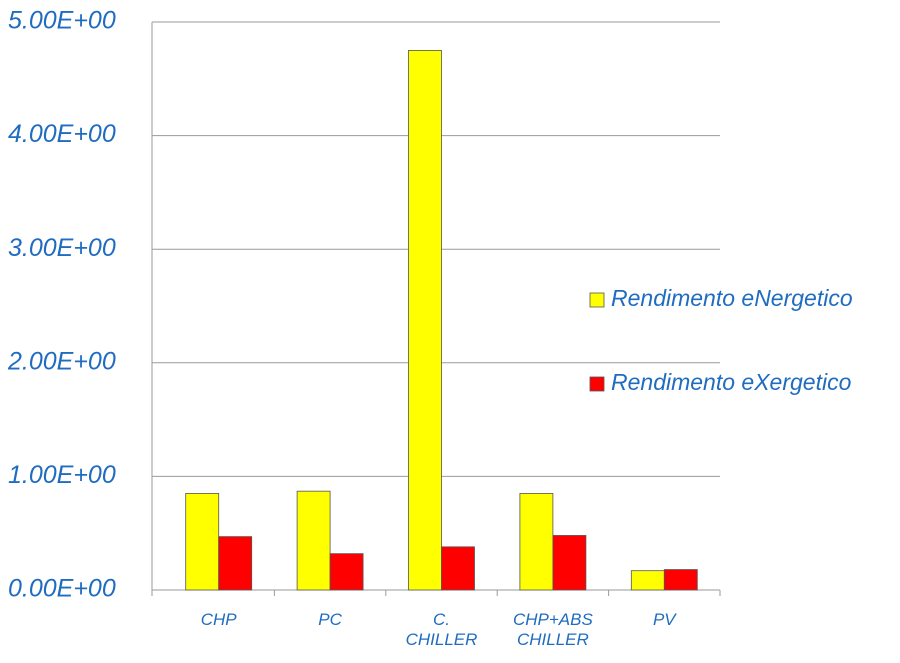 The image size is (900, 663). I want to click on y-tick-label: 5.00E+00, so click(62, 21).